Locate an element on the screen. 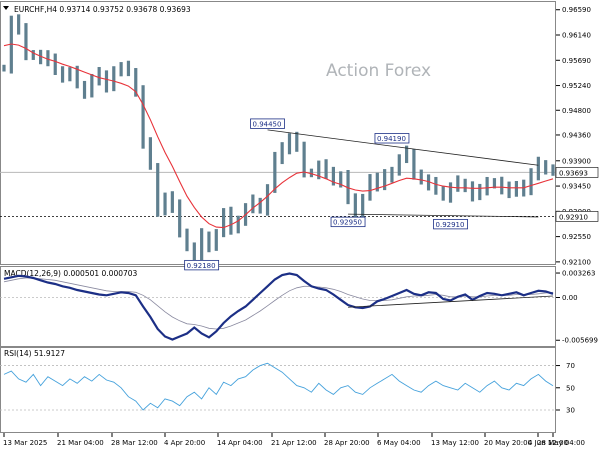  rsi-plot is located at coordinates (278, 386).